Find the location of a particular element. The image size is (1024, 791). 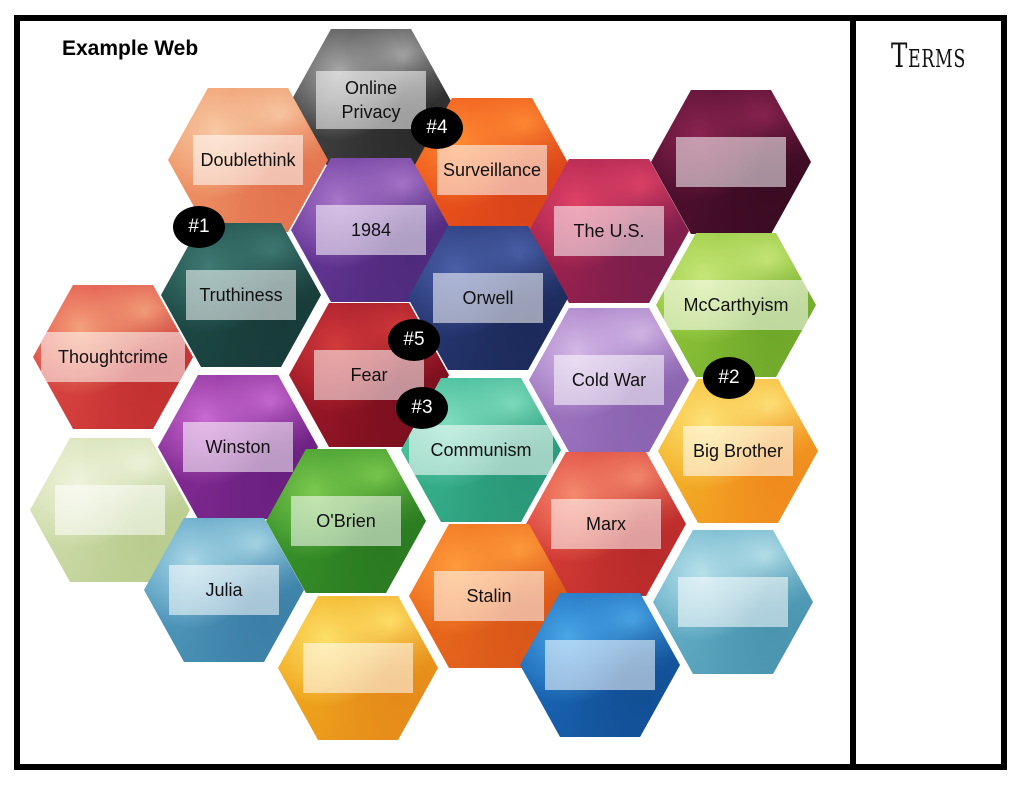

hex-label: Winston is located at coordinates (238, 447).